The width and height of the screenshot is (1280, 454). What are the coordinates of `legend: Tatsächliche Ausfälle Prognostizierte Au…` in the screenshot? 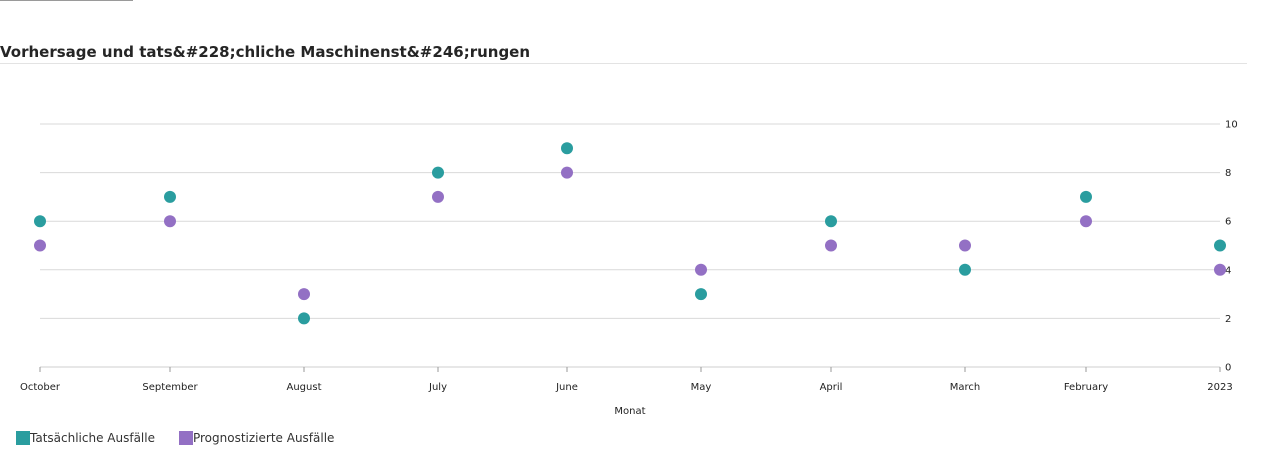 It's located at (187, 438).